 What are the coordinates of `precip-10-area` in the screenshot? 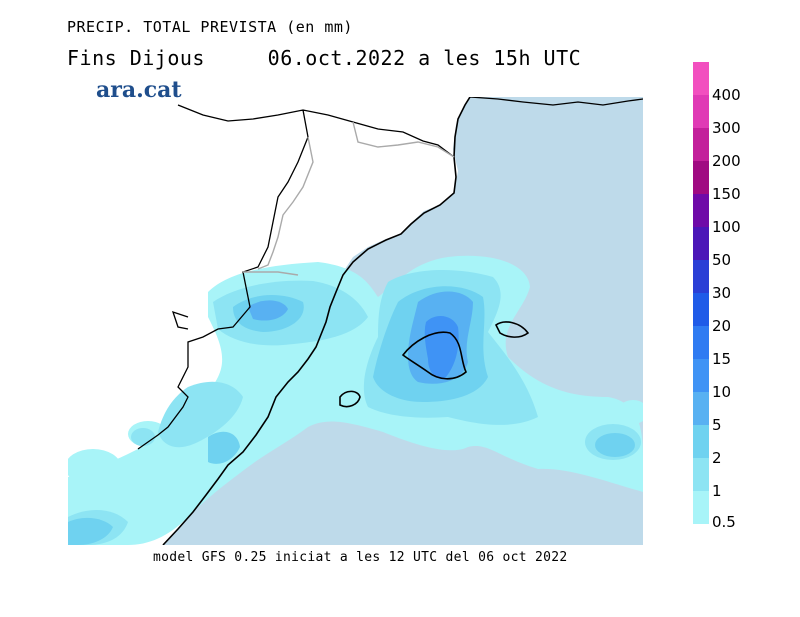 It's located at (441, 347).